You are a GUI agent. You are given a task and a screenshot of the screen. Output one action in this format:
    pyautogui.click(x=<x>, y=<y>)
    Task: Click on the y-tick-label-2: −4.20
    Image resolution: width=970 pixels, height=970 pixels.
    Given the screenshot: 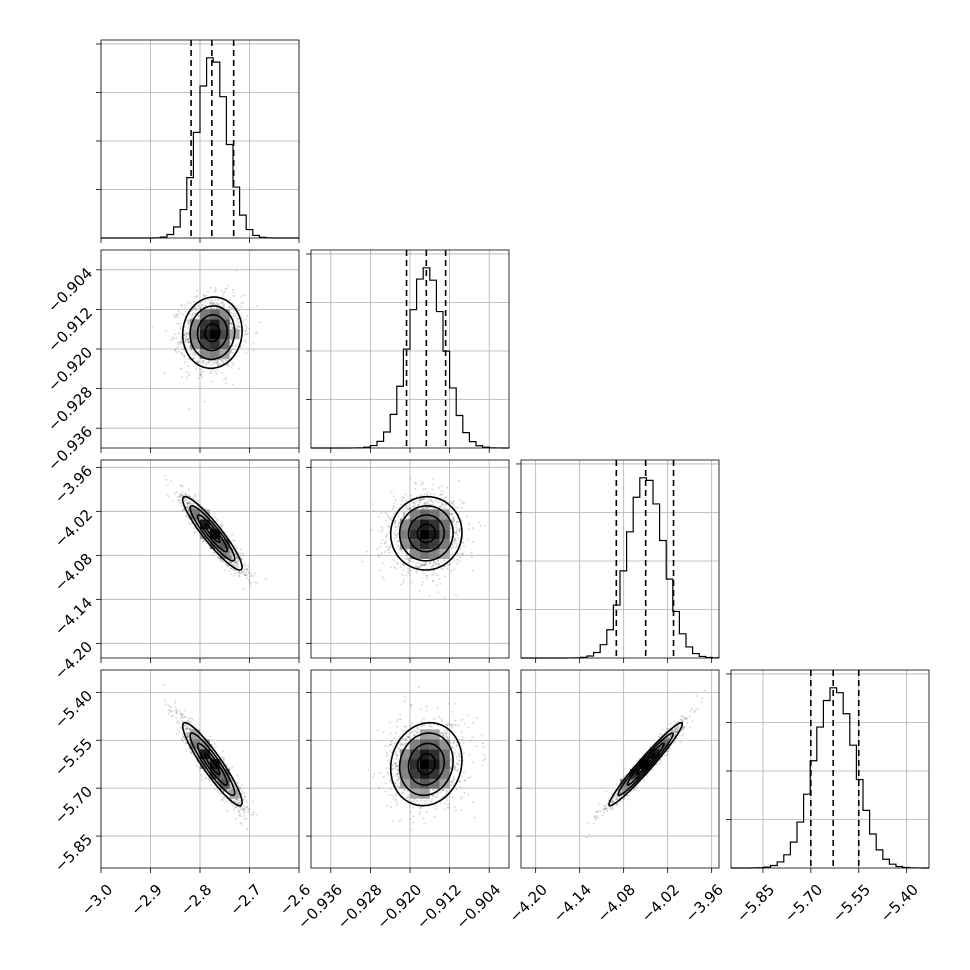 What is the action you would take?
    pyautogui.click(x=73, y=660)
    